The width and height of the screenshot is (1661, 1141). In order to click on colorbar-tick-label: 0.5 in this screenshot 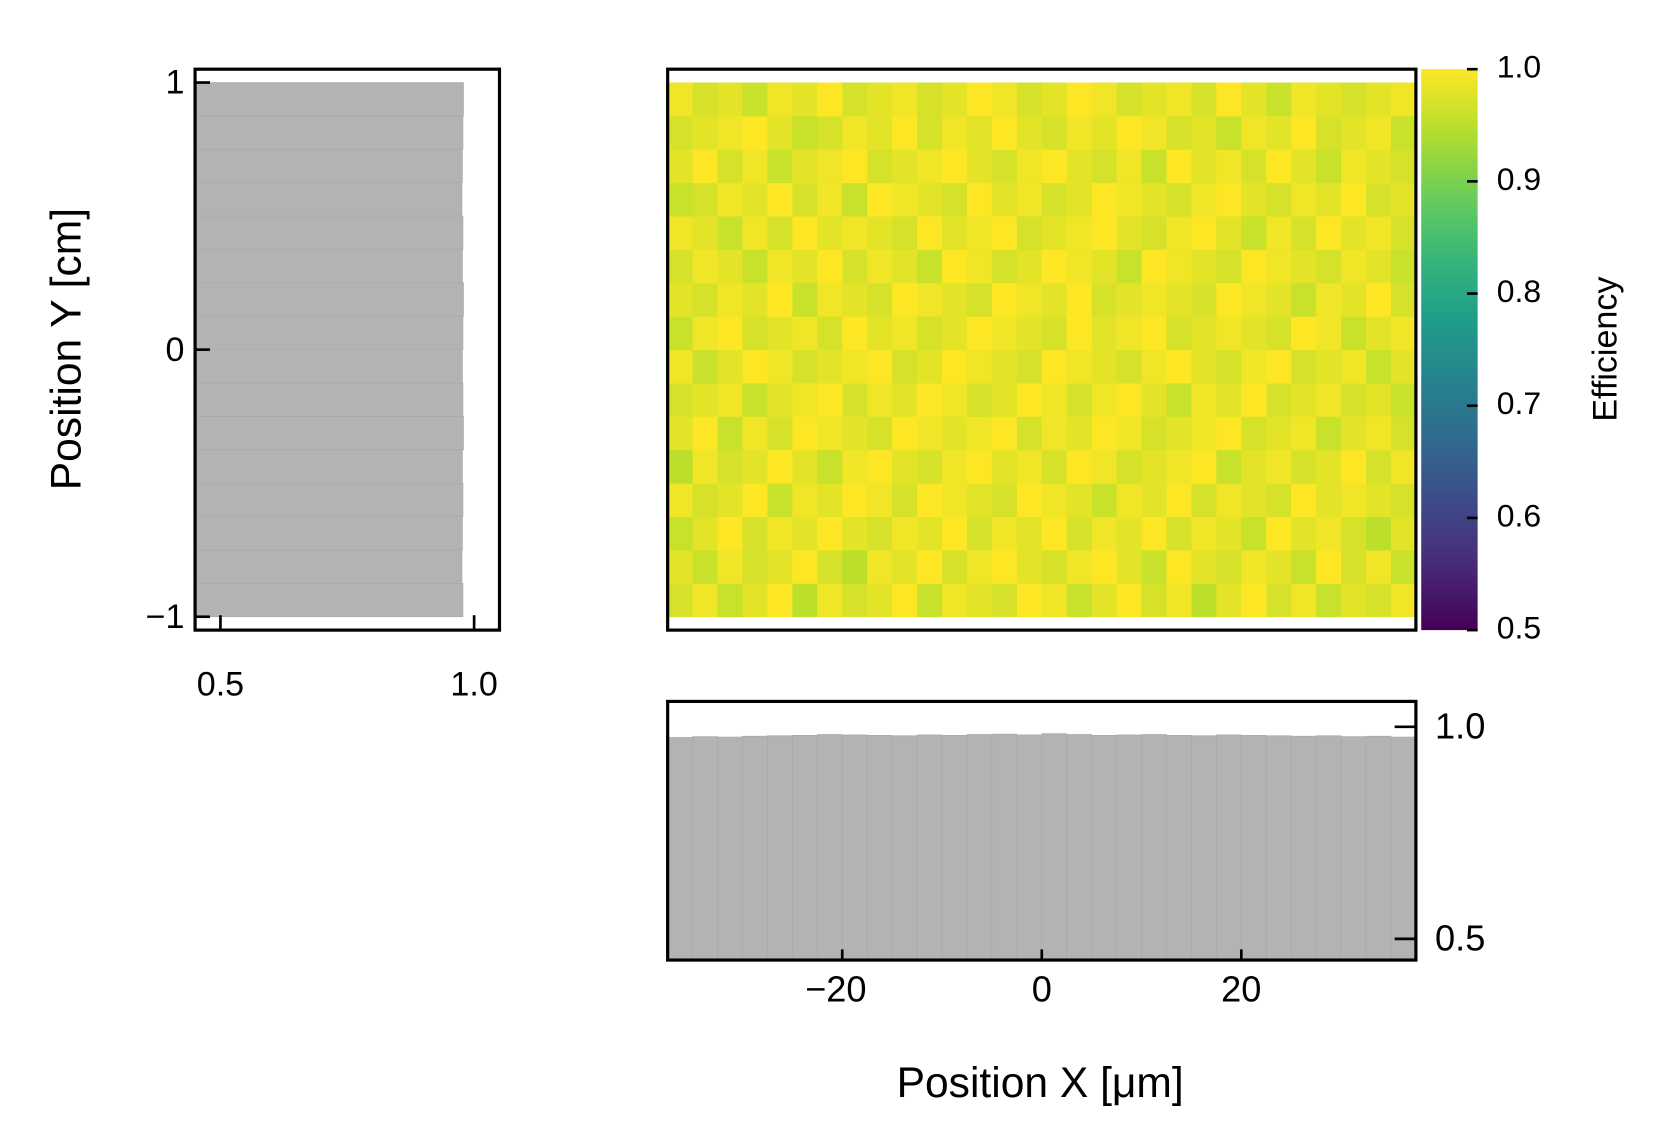, I will do `click(1519, 628)`.